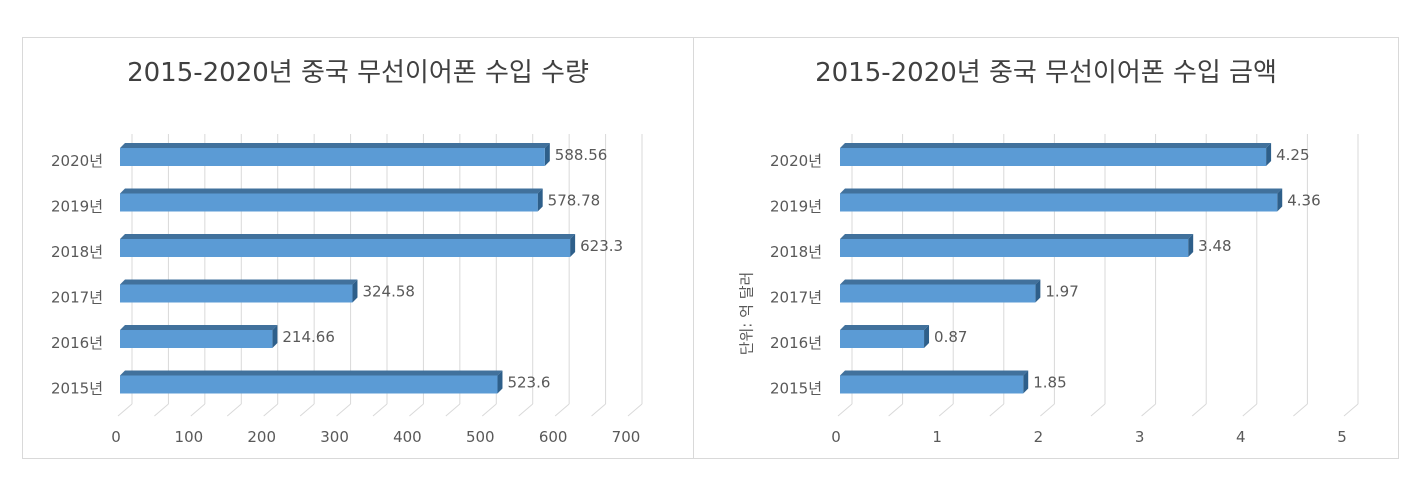  Describe the element at coordinates (950, 337) in the screenshot. I see `data-label: 0.87` at that location.